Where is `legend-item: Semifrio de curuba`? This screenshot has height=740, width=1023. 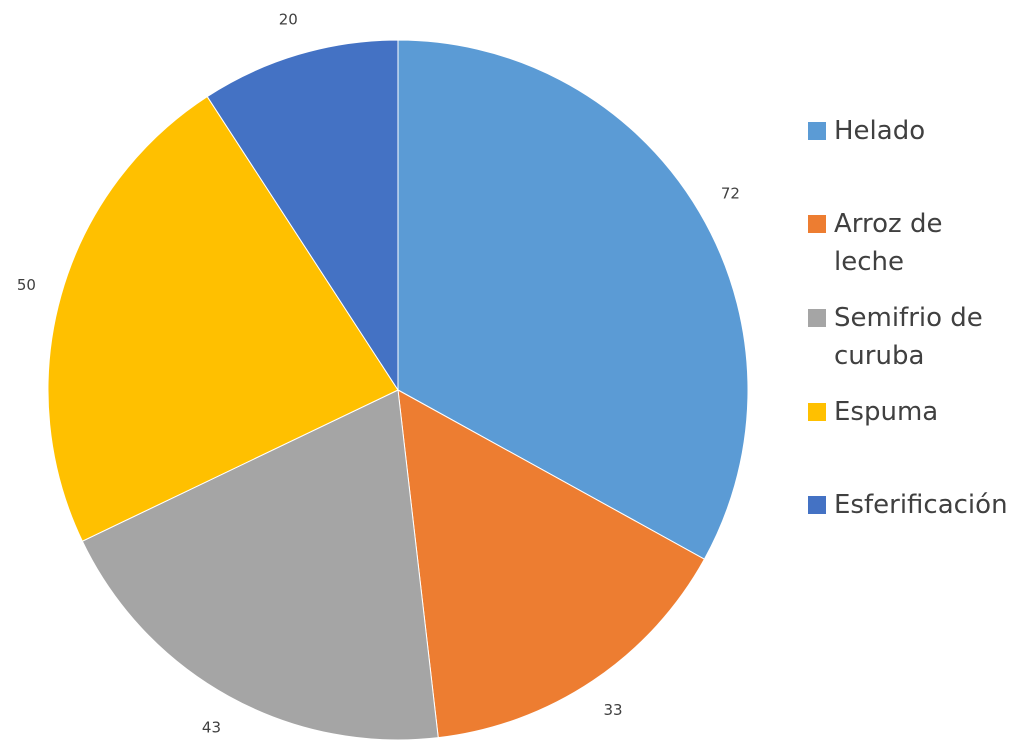
legend-item: Semifrio de curuba is located at coordinates (898, 337).